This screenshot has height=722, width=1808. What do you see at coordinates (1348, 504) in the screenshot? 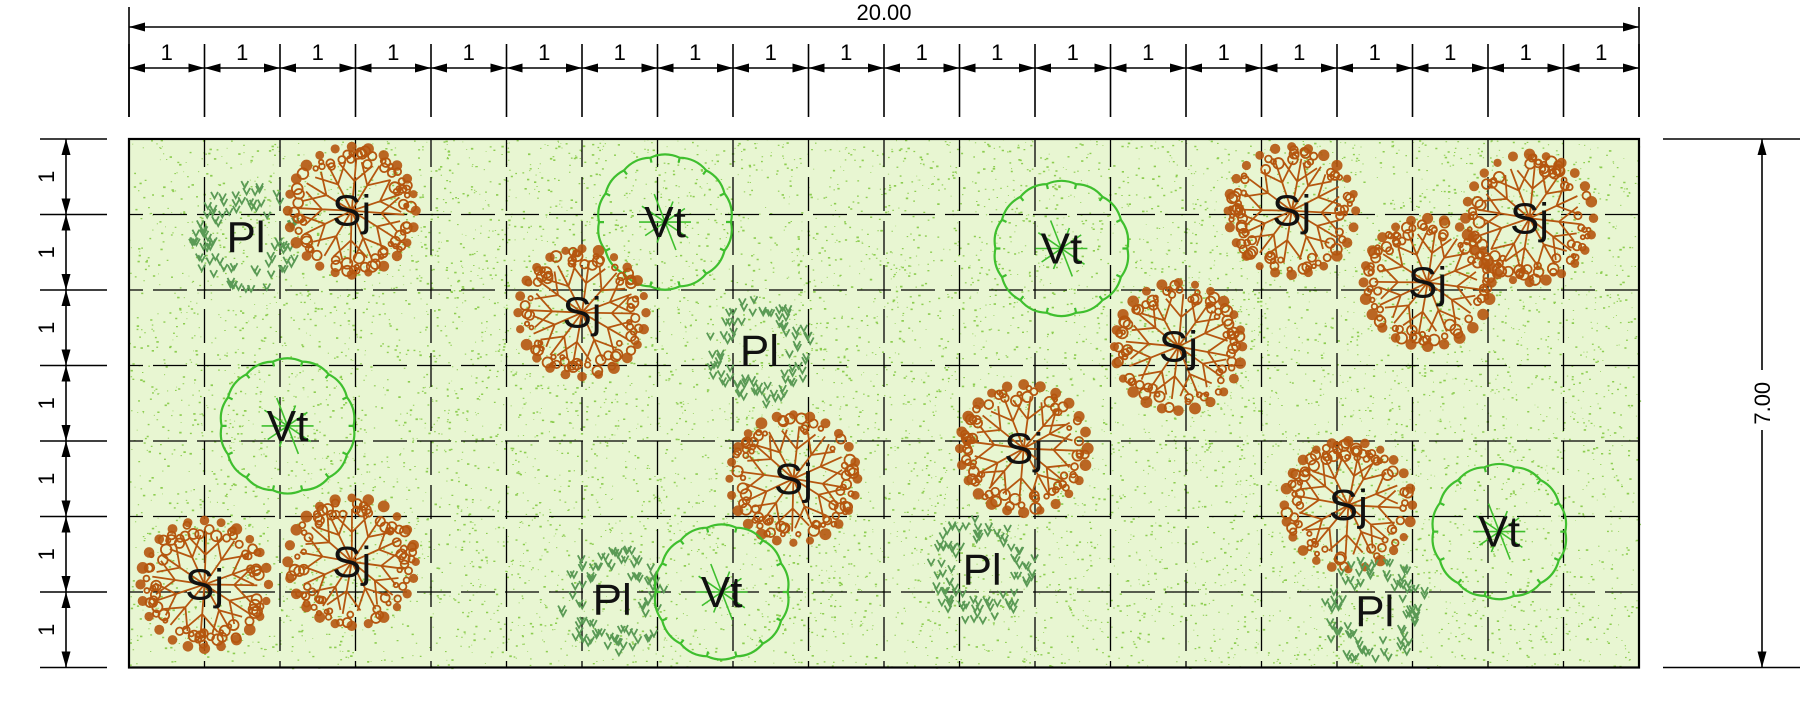
I see `plant-sj: Sj` at bounding box center [1348, 504].